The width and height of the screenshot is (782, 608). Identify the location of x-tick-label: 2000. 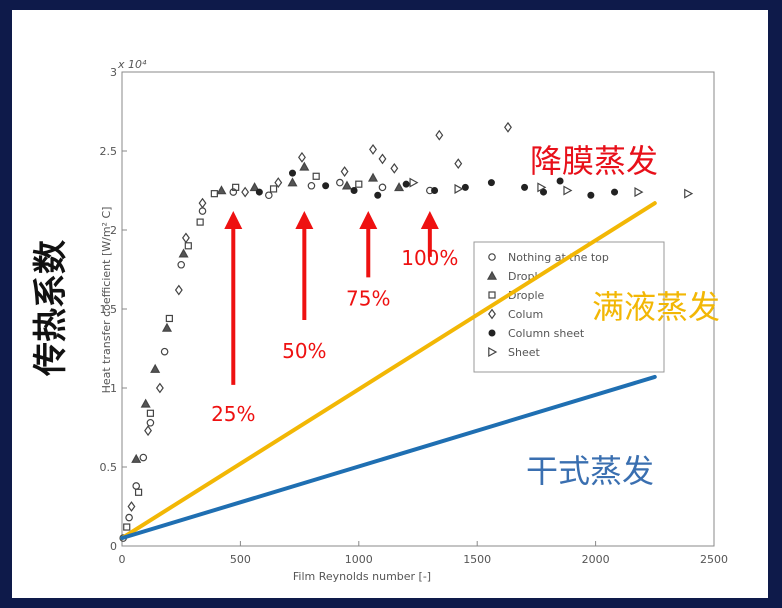
(596, 559).